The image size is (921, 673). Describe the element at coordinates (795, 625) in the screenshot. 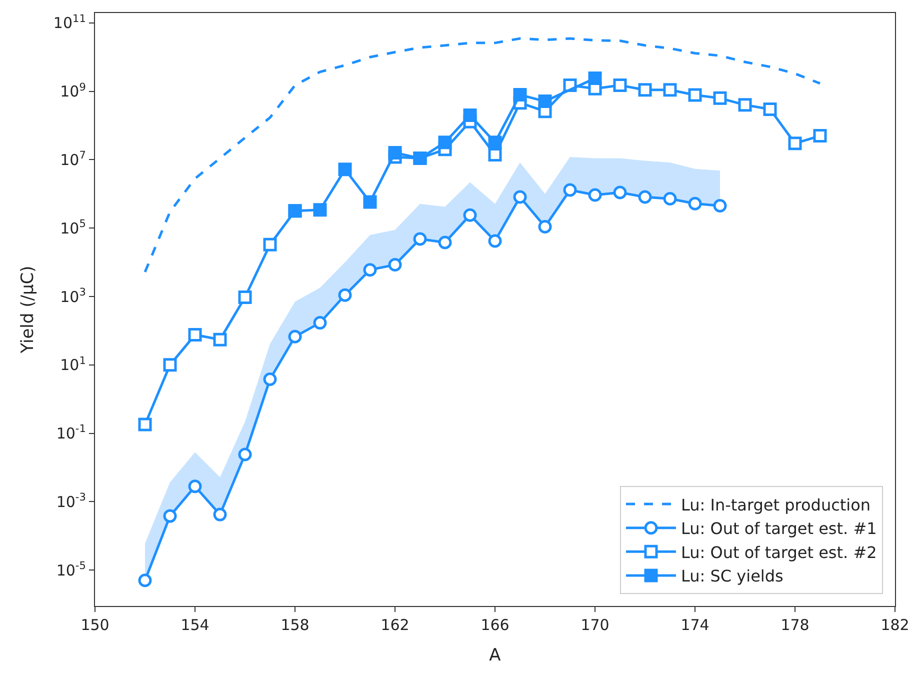

I see `x-tick-label: 178` at that location.